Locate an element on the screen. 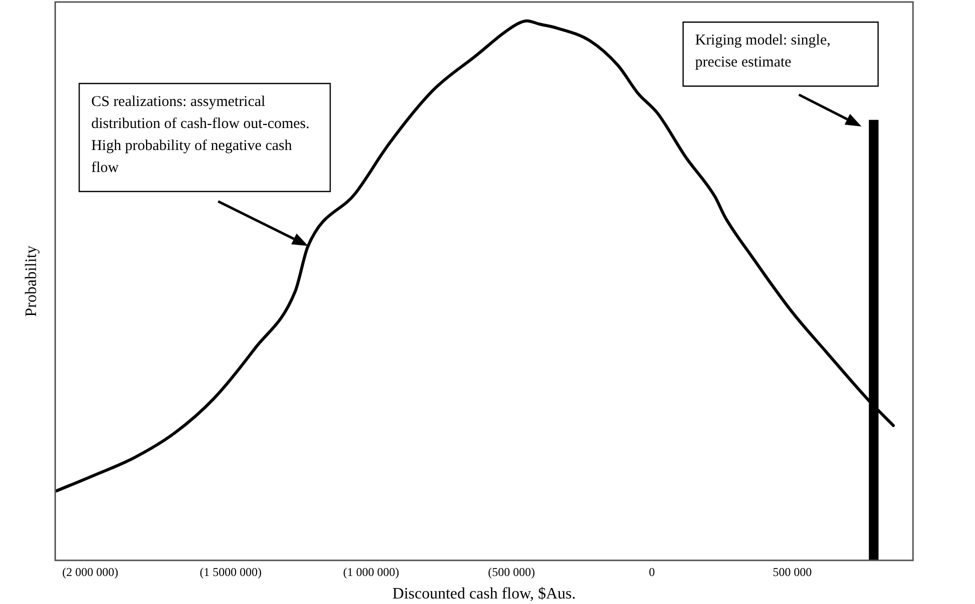 This screenshot has height=604, width=975. annotation: CS realizations: assymetrical distribution of cash-flow out-comes. High probability of negative cash flow is located at coordinates (200, 135).